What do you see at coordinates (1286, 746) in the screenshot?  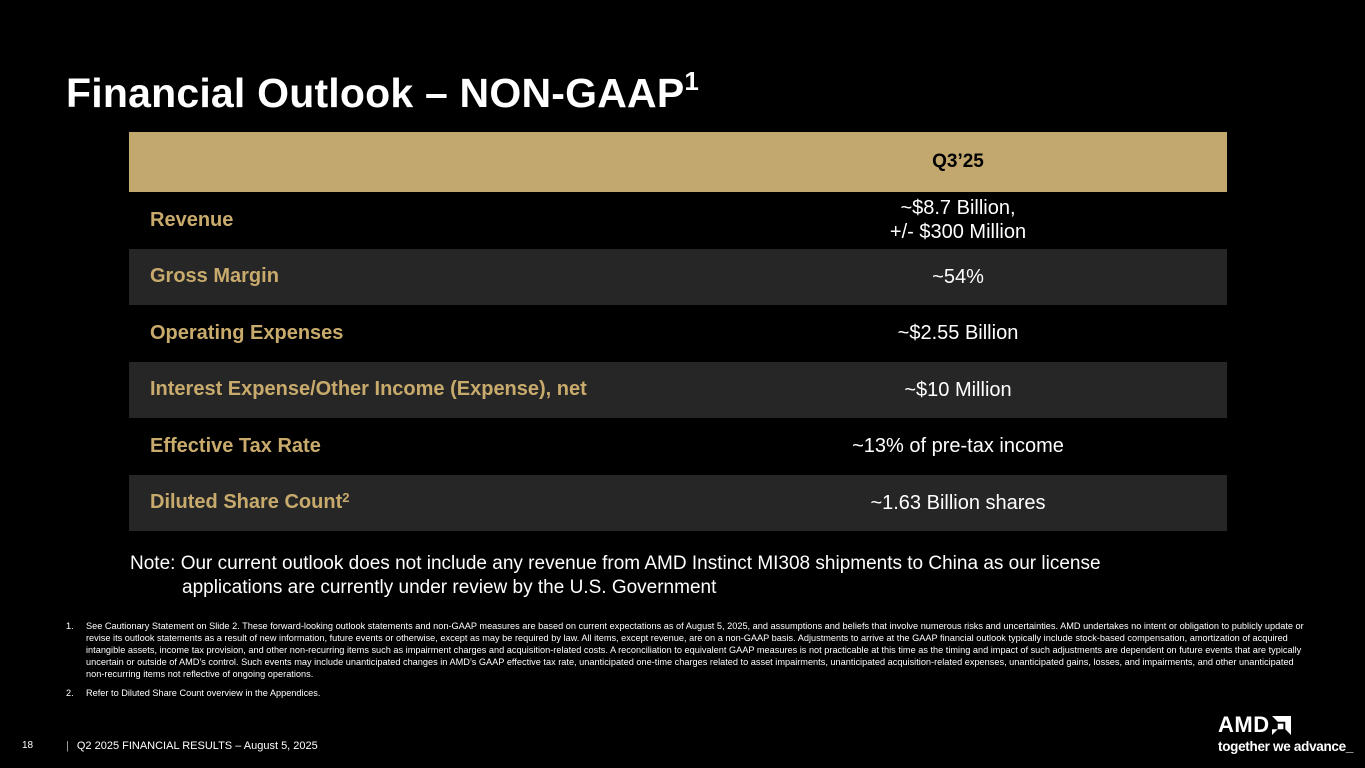 I see `logo-tagline: together we advance_` at bounding box center [1286, 746].